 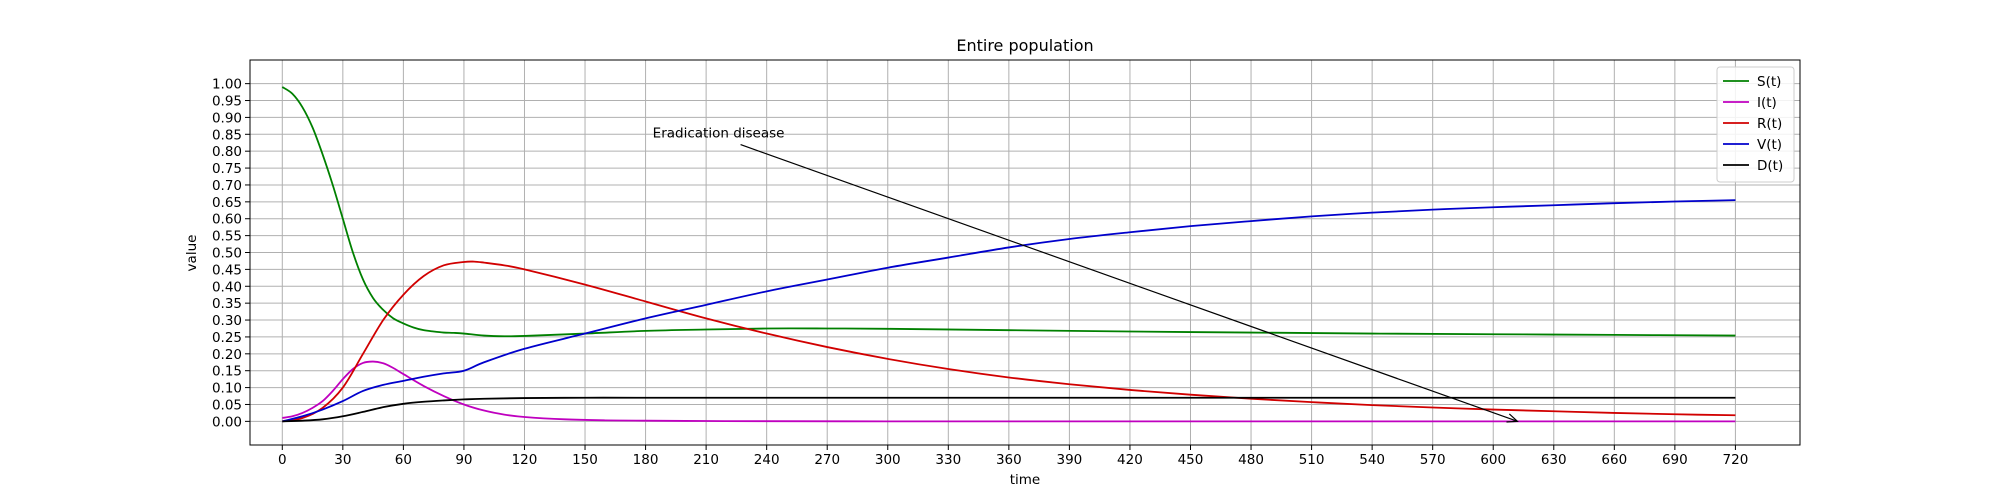 I want to click on x-tick-label: 360, so click(x=1009, y=460).